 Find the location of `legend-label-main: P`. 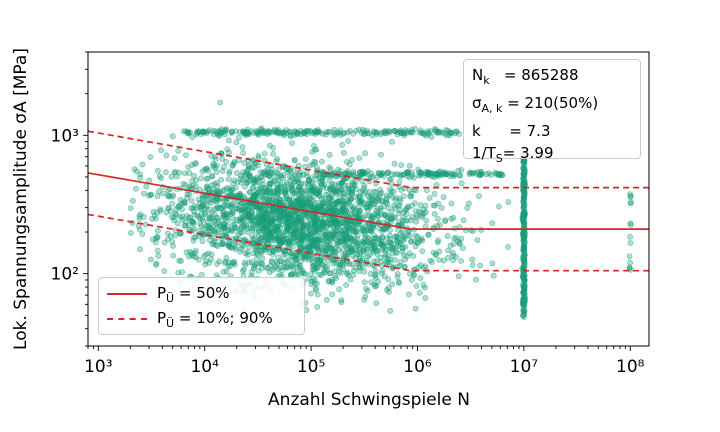

legend-label-main: P is located at coordinates (162, 292).